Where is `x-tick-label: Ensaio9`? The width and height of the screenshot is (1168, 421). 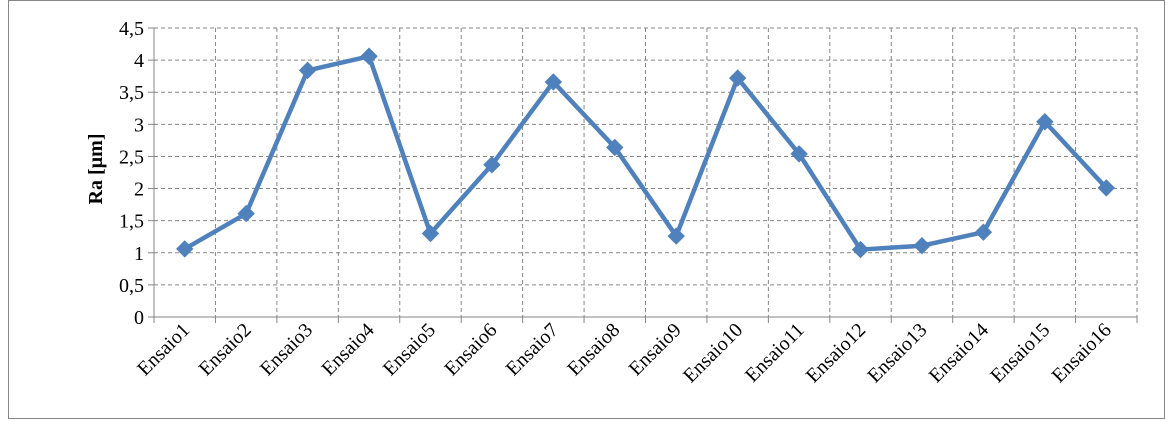 x-tick-label: Ensaio9 is located at coordinates (655, 349).